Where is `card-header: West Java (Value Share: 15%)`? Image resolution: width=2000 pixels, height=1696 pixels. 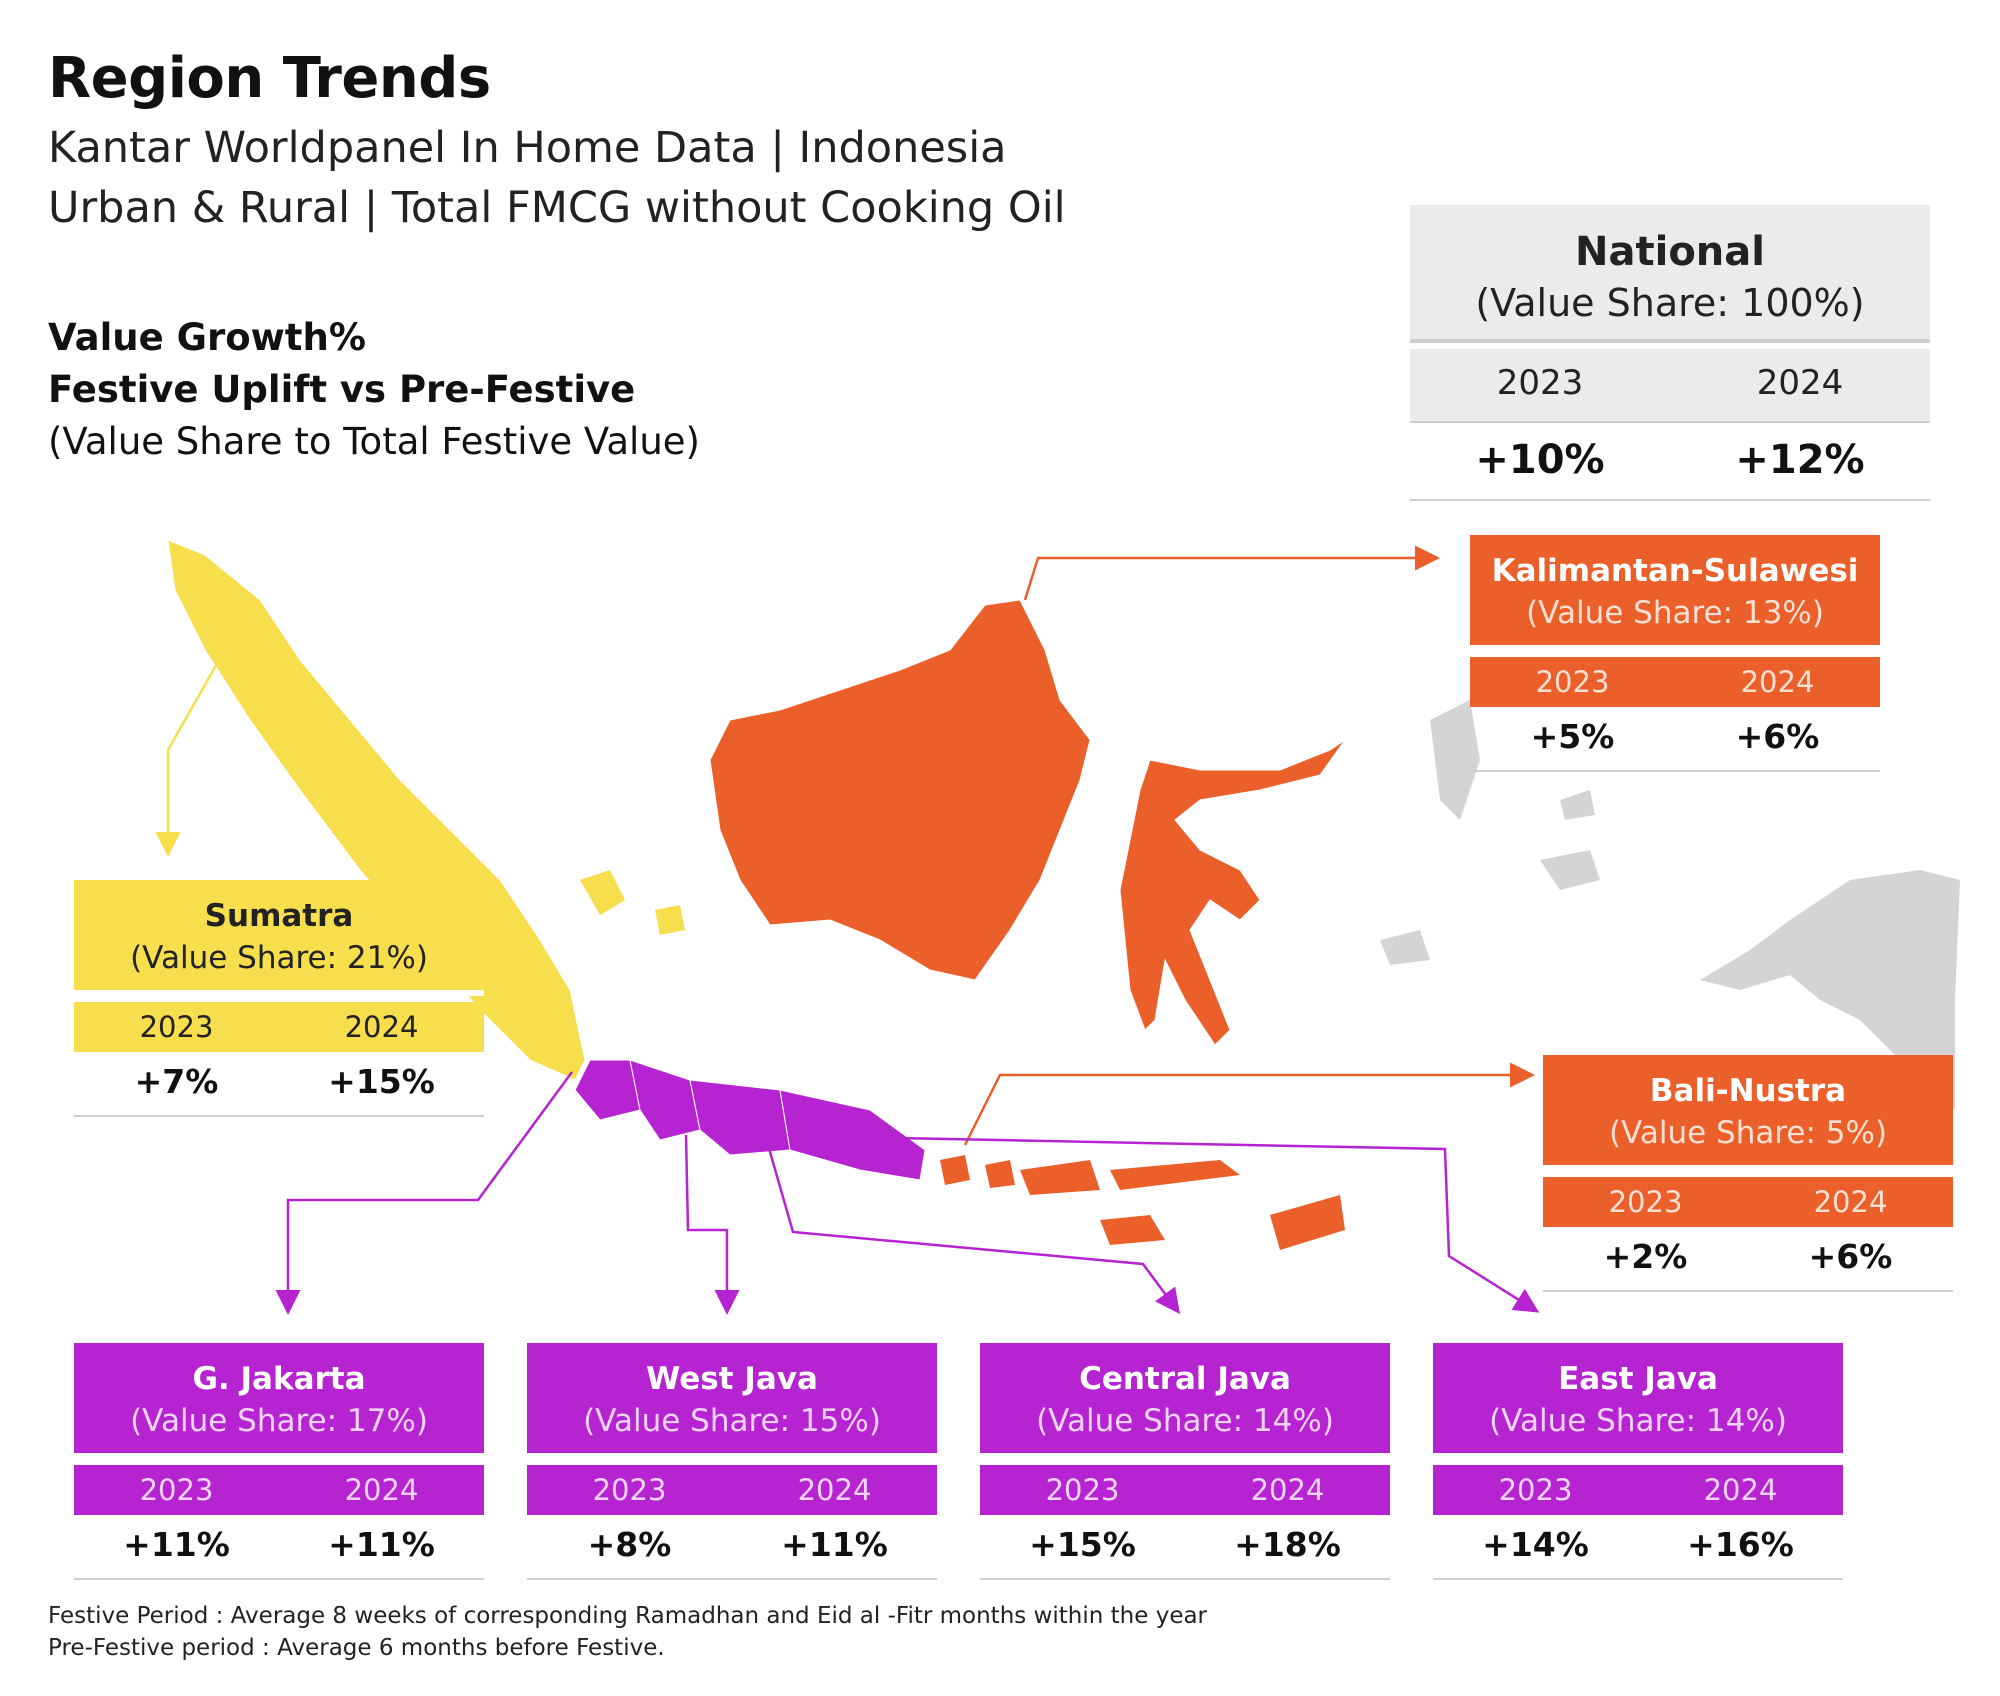
card-header: West Java (Value Share: 15%) is located at coordinates (732, 1398).